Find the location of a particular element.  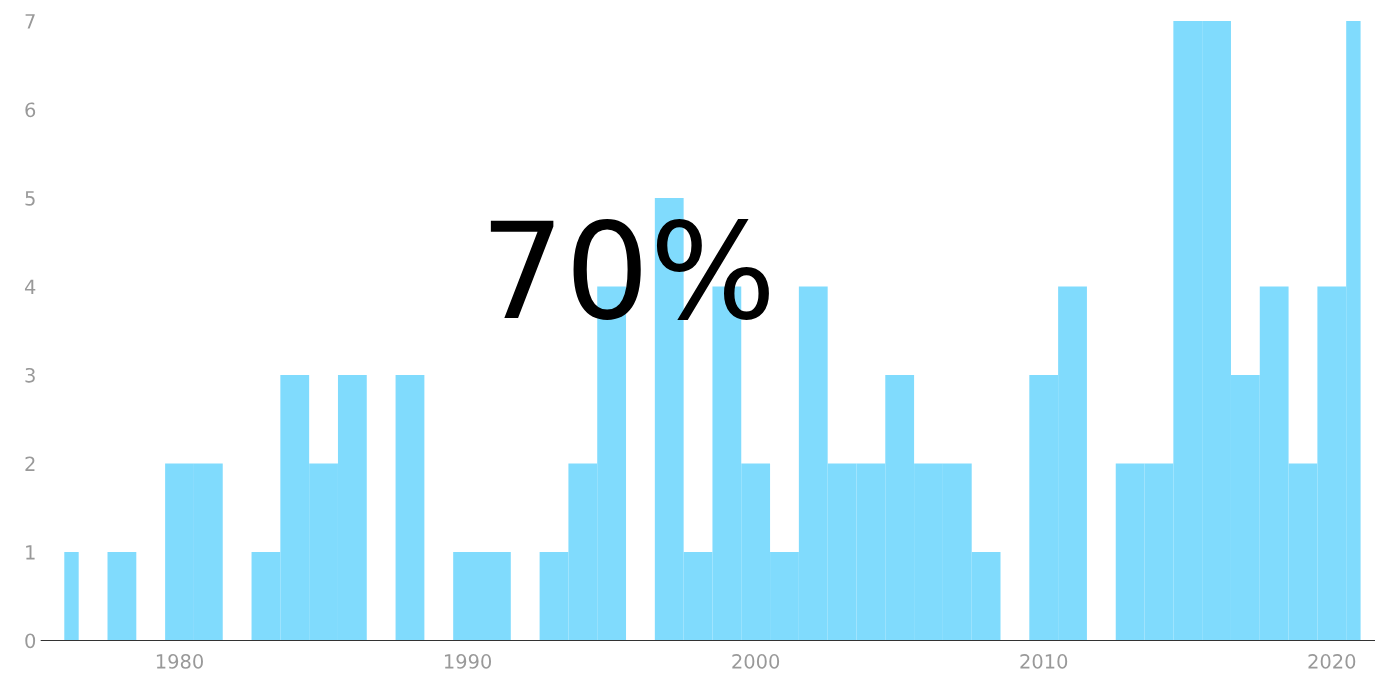

y-tick-label: 1 is located at coordinates (30, 552).